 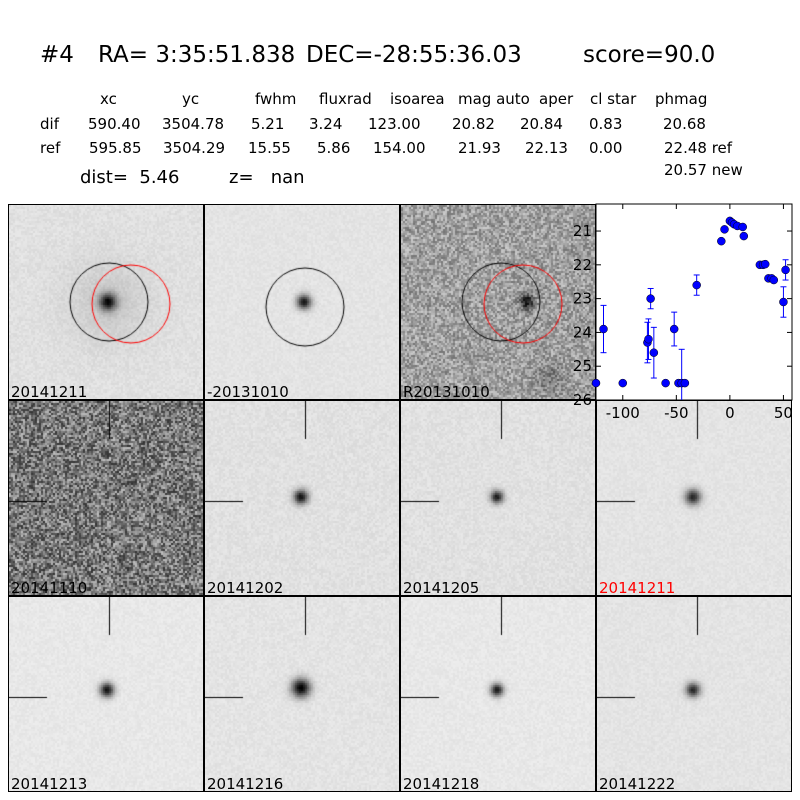 I want to click on stamp-date-label: 20141216, so click(x=245, y=783).